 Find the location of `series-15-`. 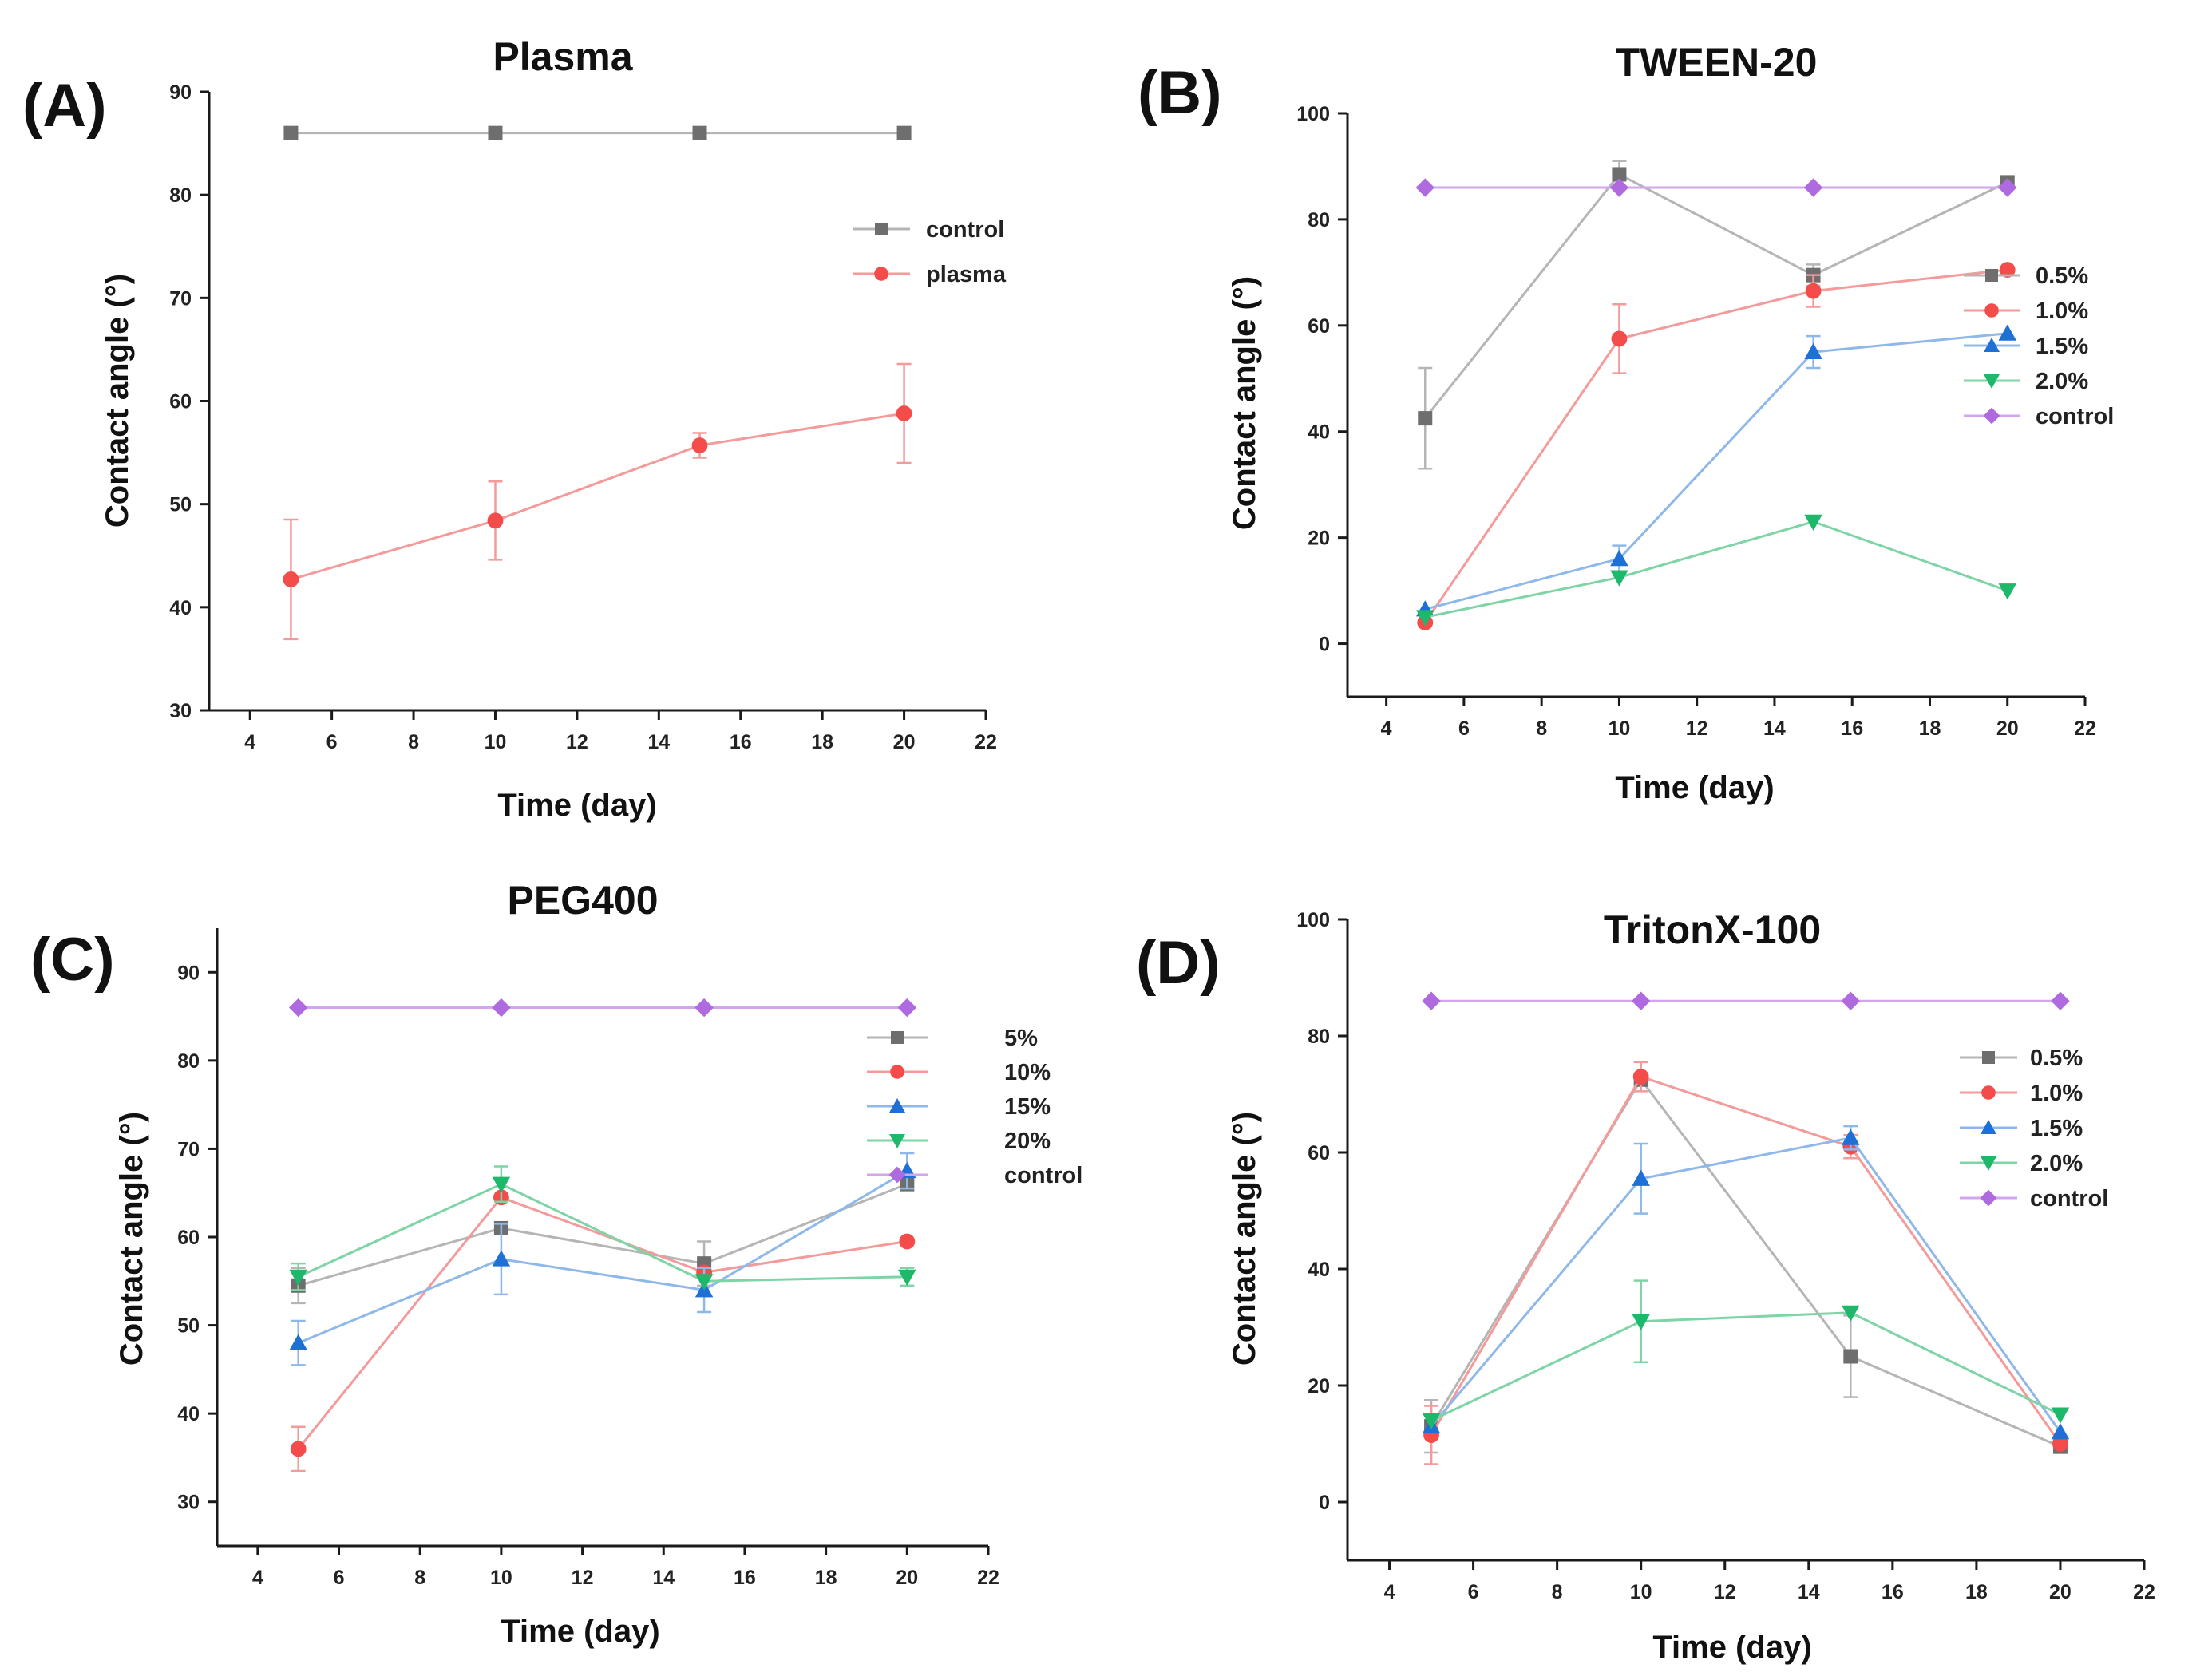

series-15- is located at coordinates (602, 1259).